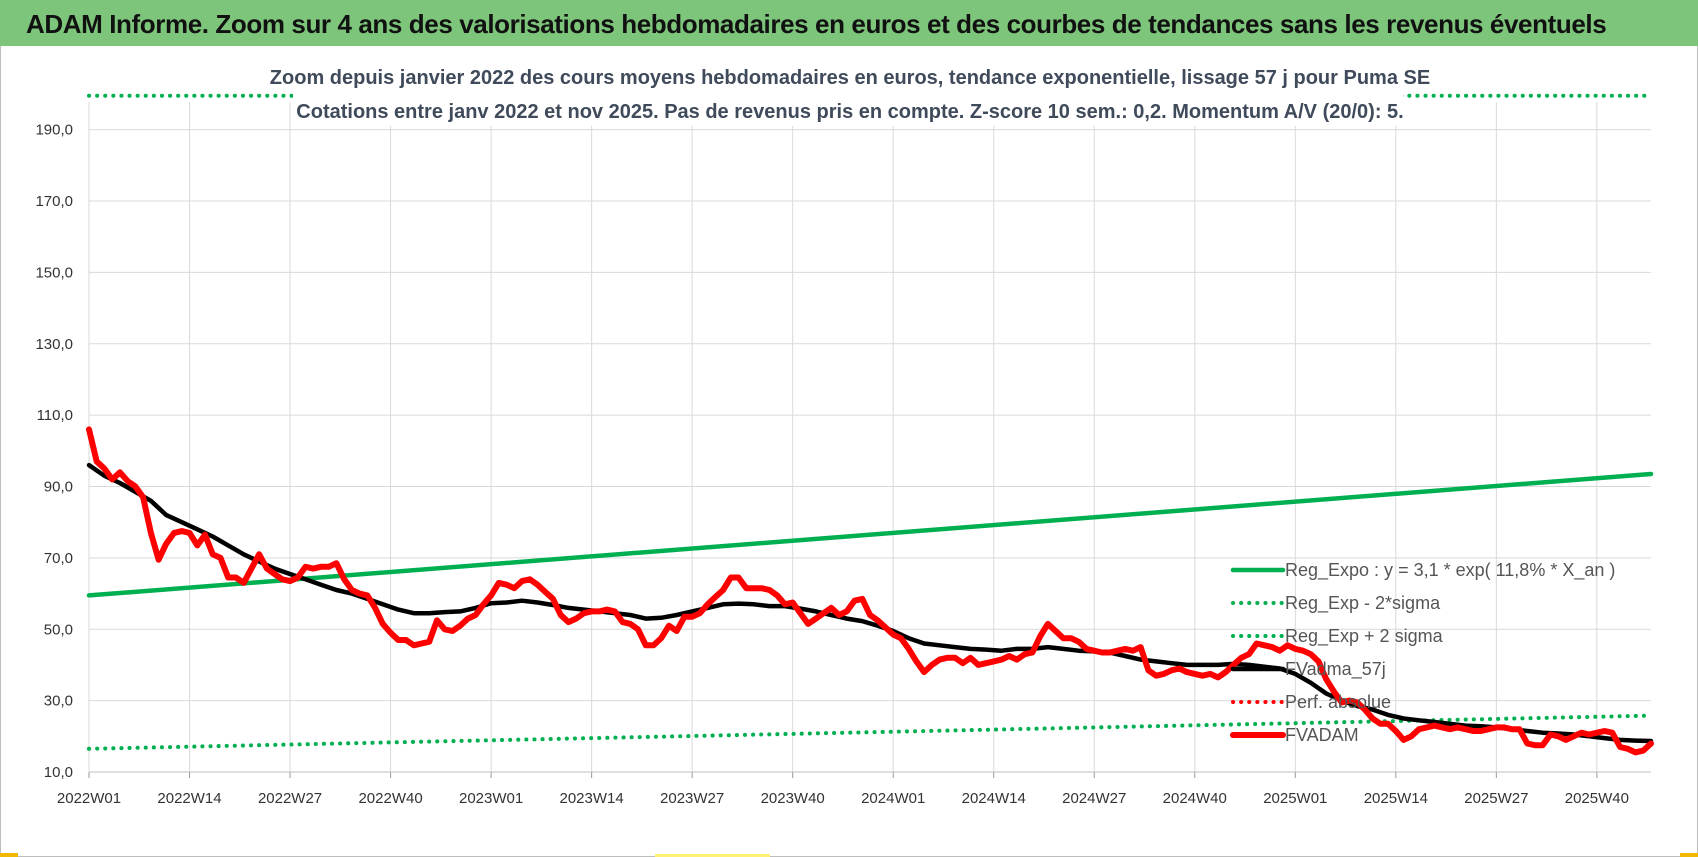 This screenshot has height=857, width=1698. I want to click on x-tick-label: 2024W27, so click(1094, 798).